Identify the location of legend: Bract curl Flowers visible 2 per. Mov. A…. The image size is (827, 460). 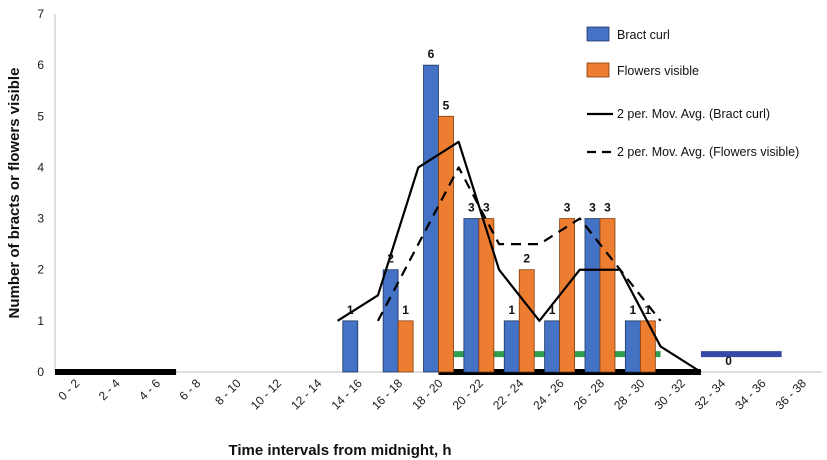
(692, 92).